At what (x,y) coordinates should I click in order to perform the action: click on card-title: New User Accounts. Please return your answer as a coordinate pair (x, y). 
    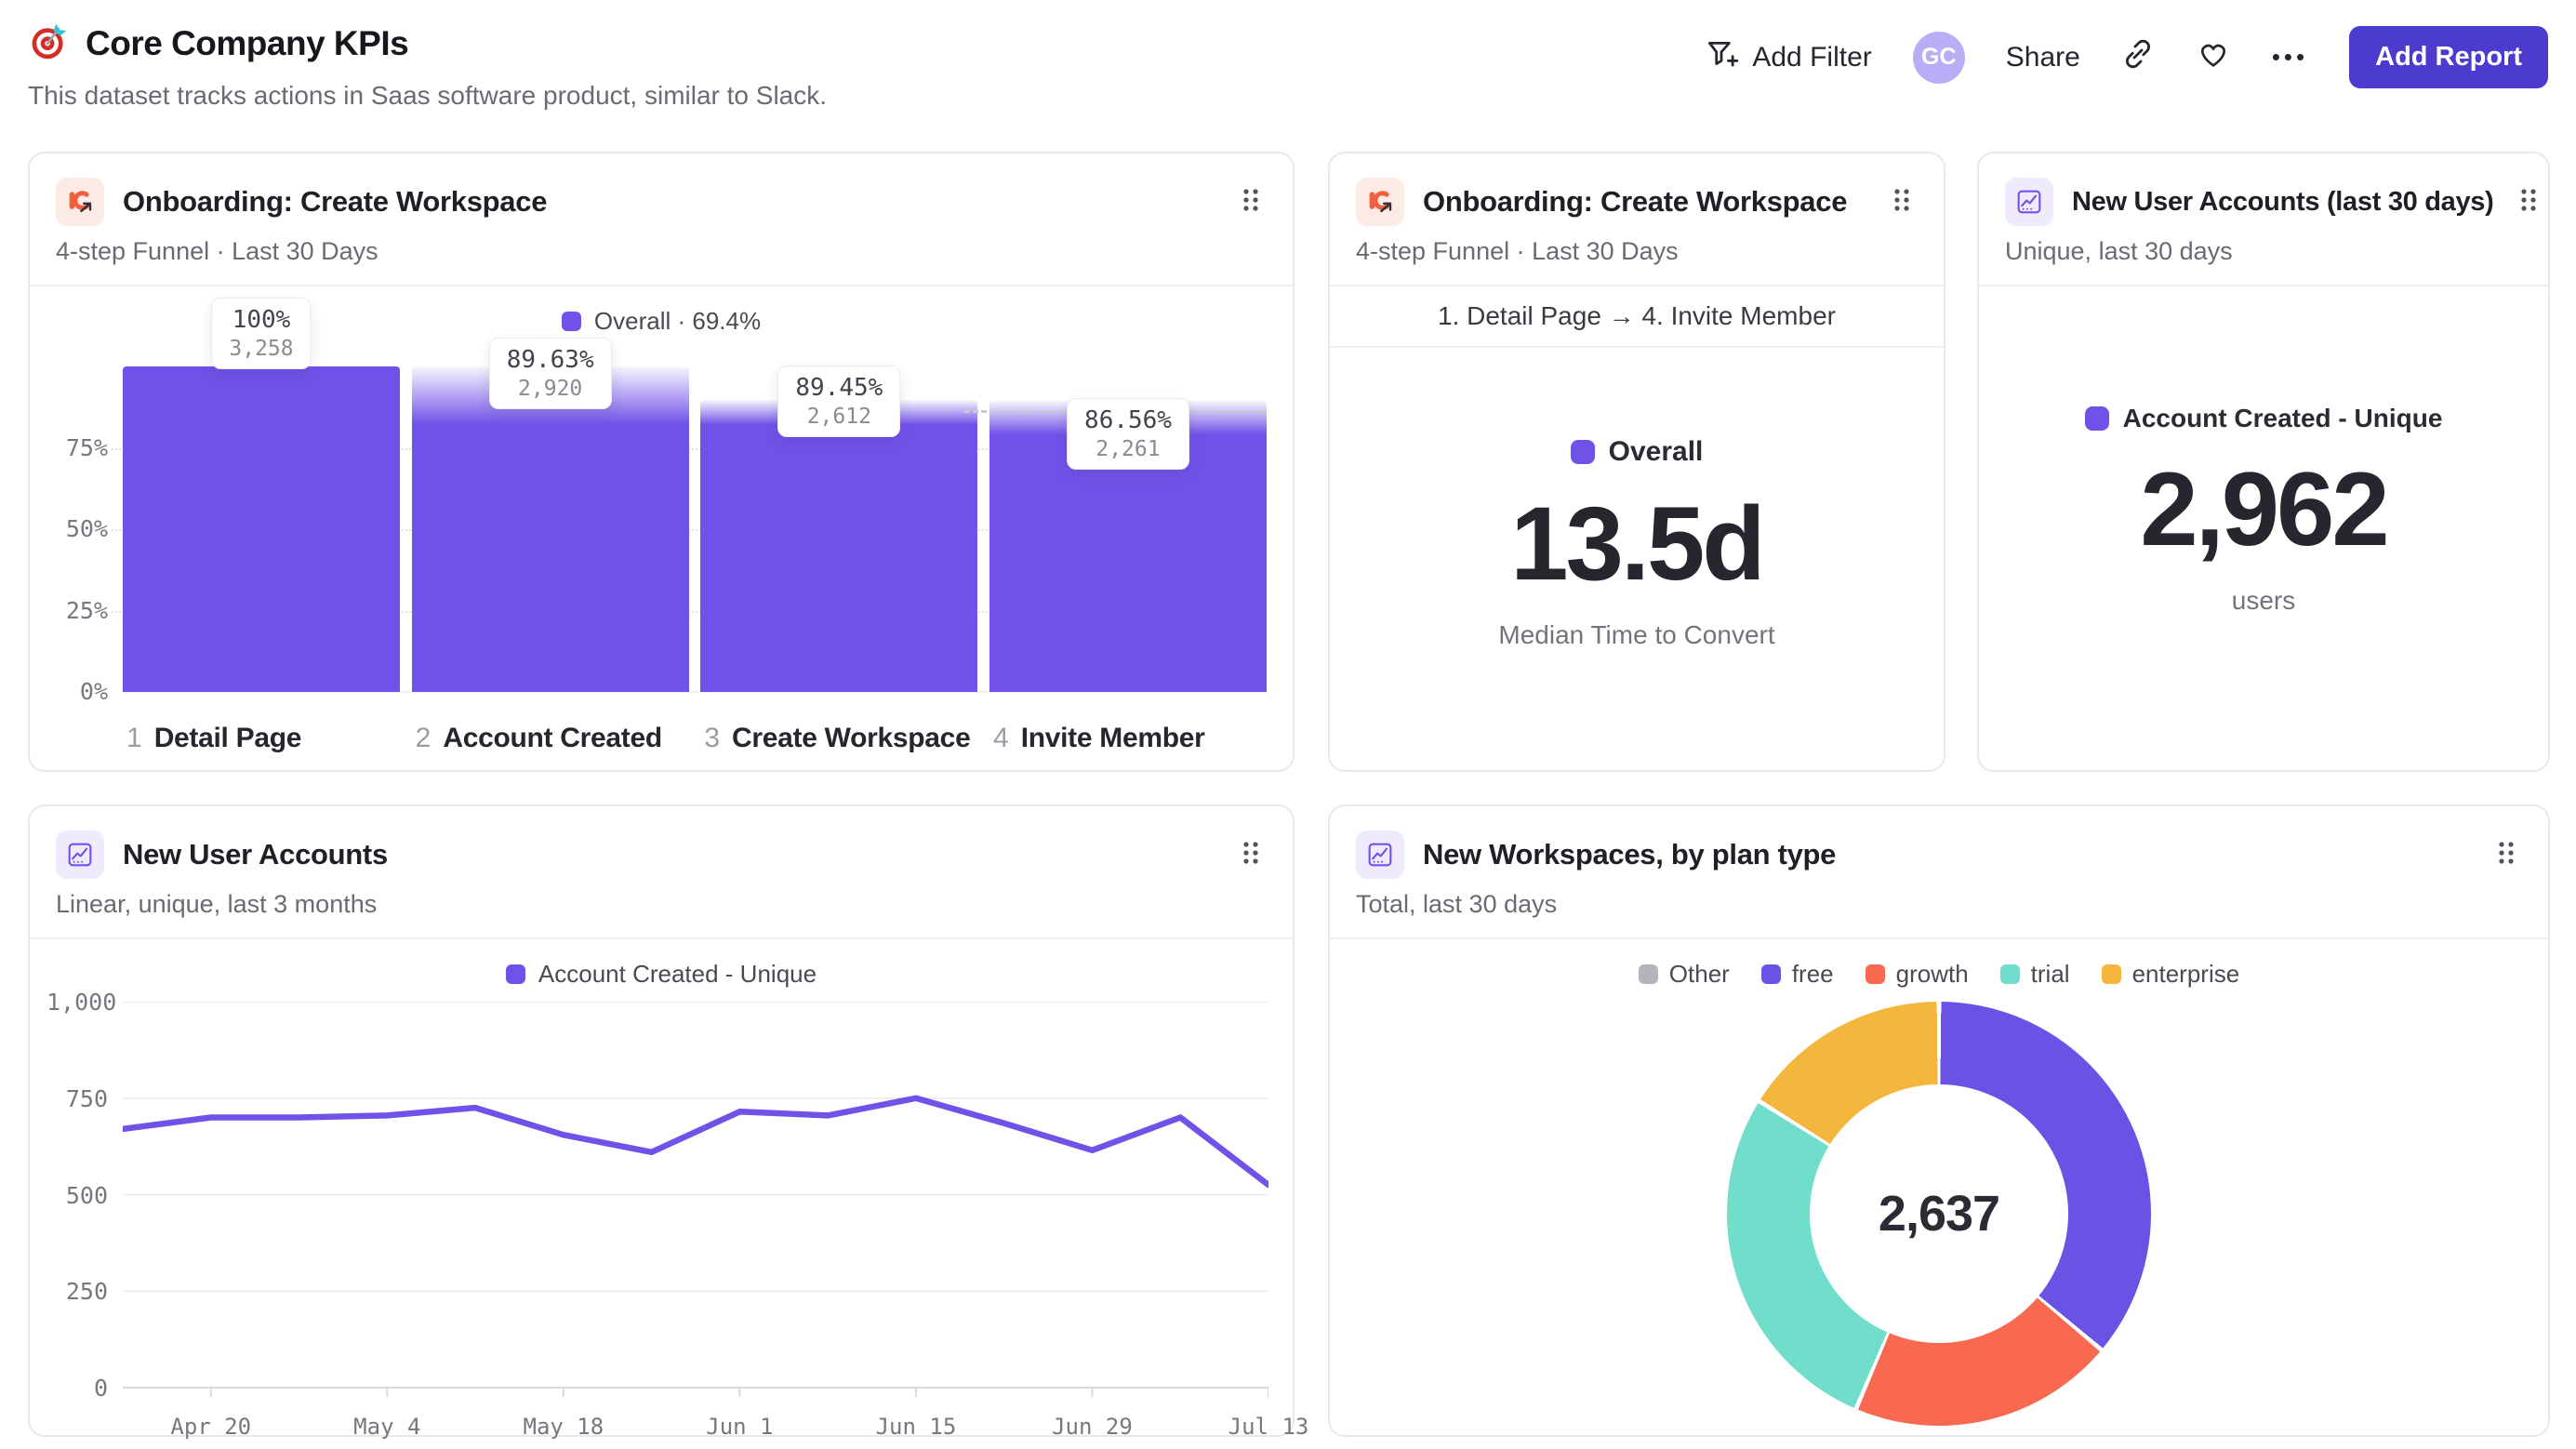
    Looking at the image, I should click on (255, 855).